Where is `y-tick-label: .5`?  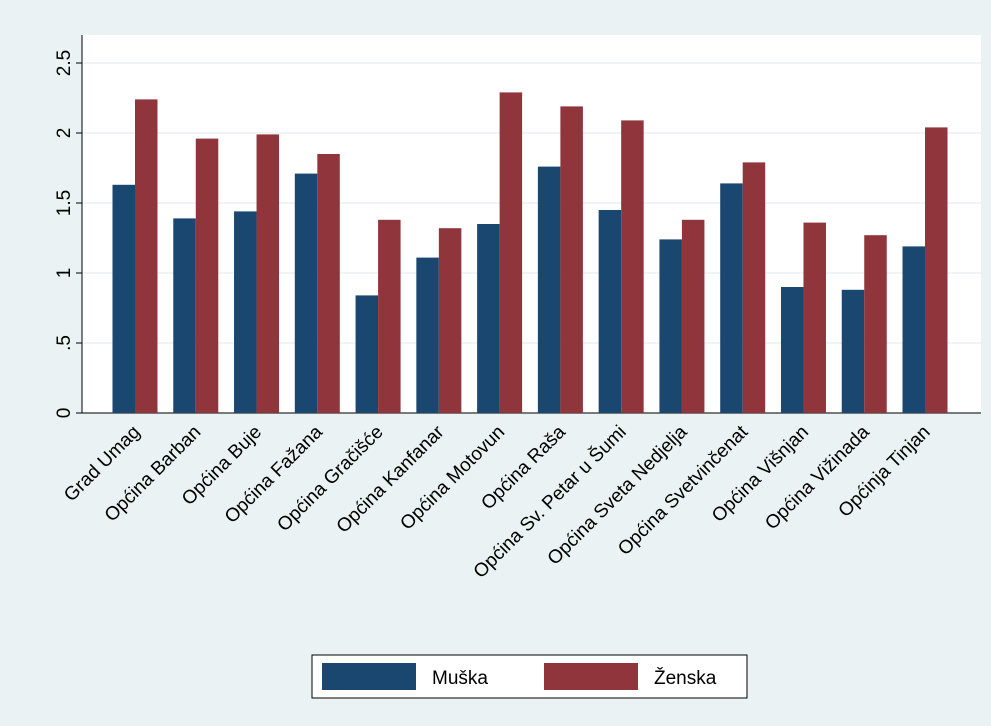 y-tick-label: .5 is located at coordinates (64, 343).